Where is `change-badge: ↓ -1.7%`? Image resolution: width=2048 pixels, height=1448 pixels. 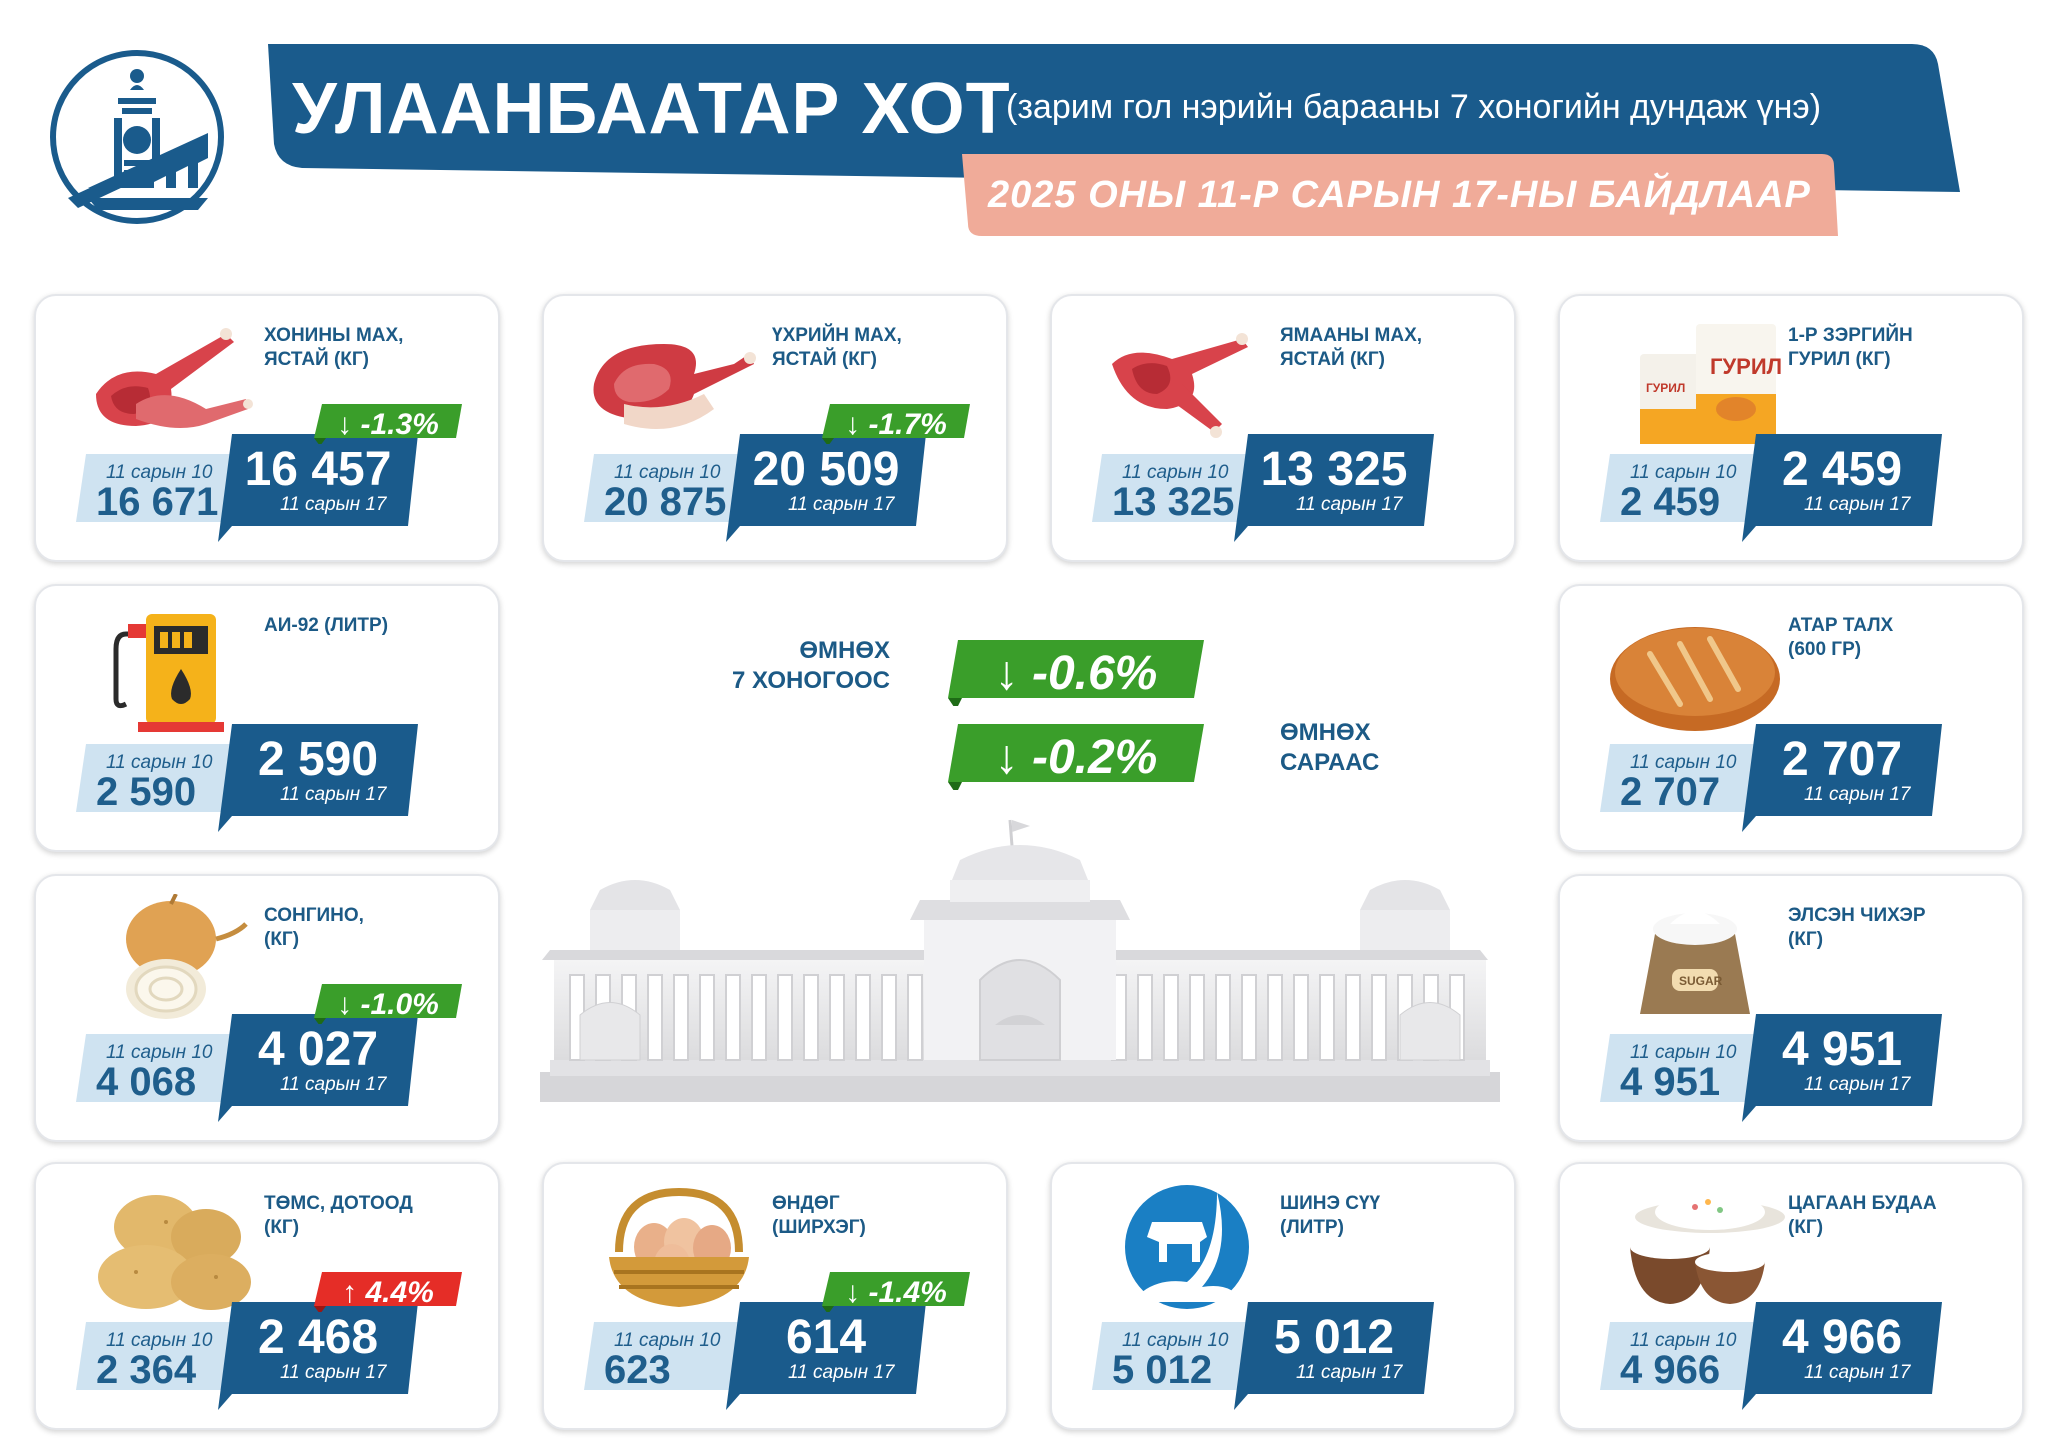
change-badge: ↓ -1.7% is located at coordinates (896, 424).